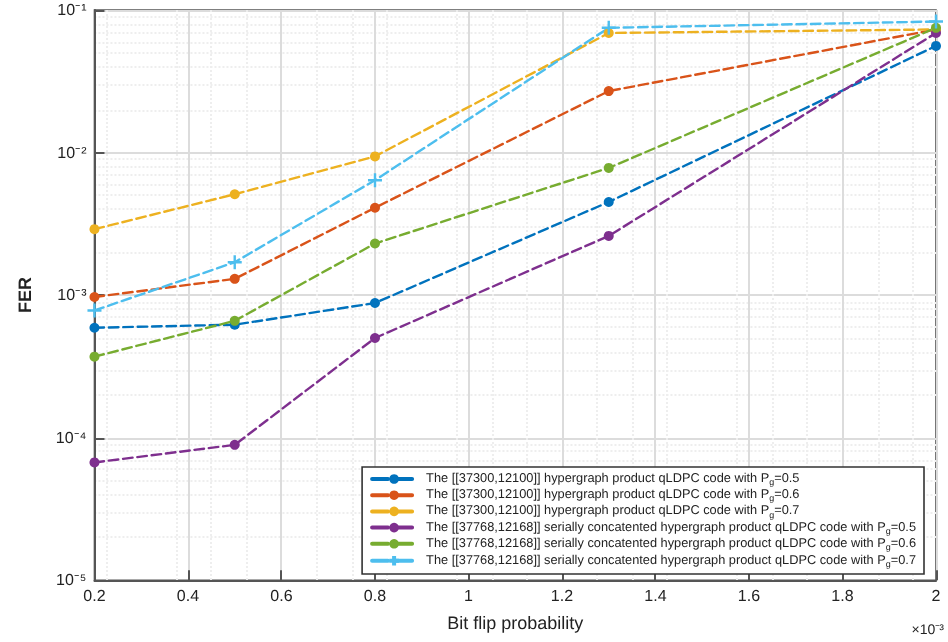  What do you see at coordinates (843, 596) in the screenshot?
I see `x-tick-label: 1.8` at bounding box center [843, 596].